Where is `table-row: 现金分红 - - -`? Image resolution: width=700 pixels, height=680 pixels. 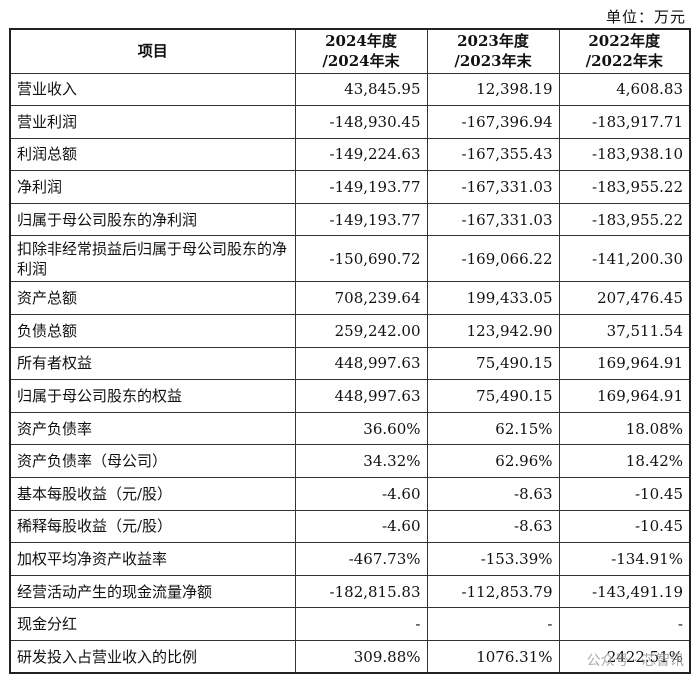
table-row: 现金分红 - - - is located at coordinates (350, 624).